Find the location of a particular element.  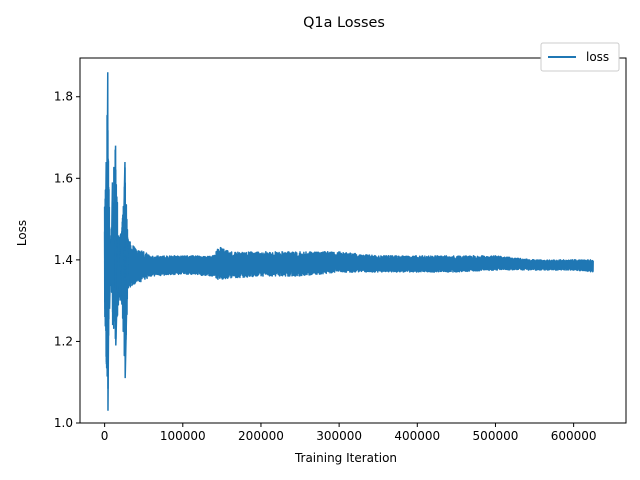

y-tick-label: 1.2 is located at coordinates (63, 341).